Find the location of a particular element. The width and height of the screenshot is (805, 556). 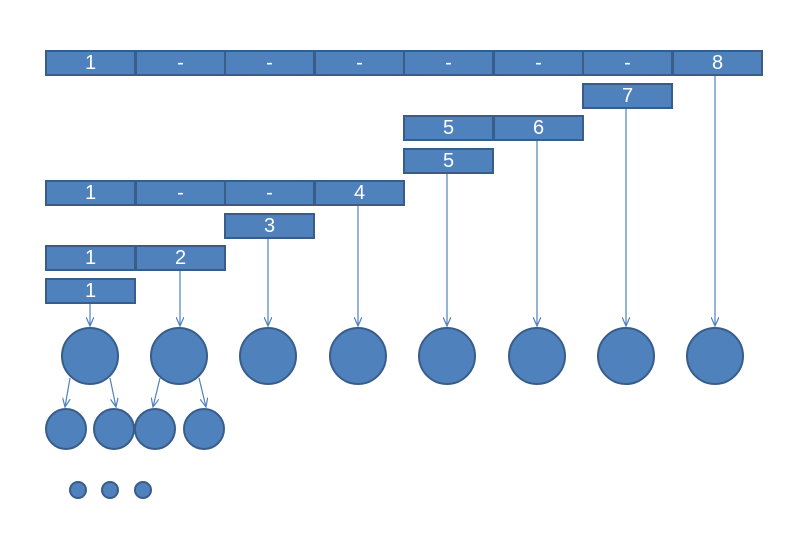

row-1--4-cell-3: - is located at coordinates (269, 193).